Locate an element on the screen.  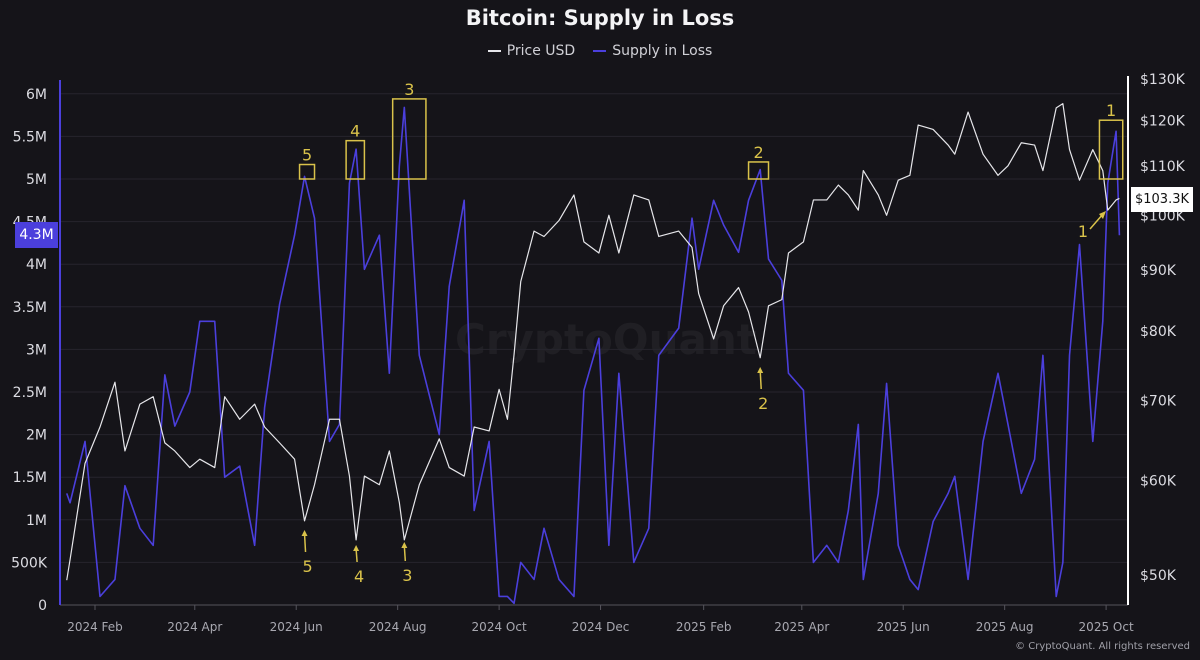
y-right-tick-label: $120K is located at coordinates (1163, 122).